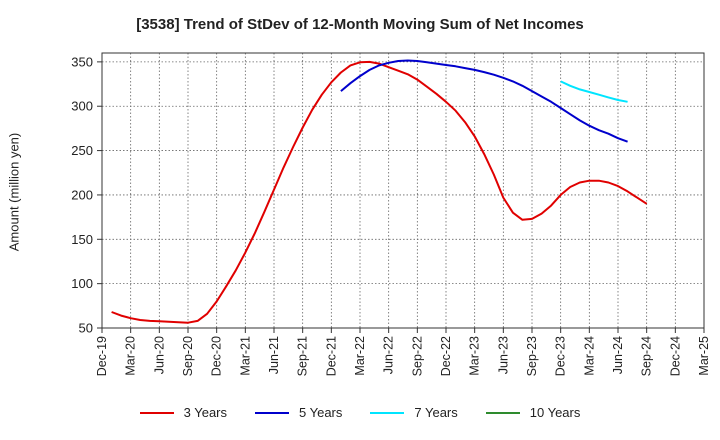 The width and height of the screenshot is (720, 440). What do you see at coordinates (205, 412) in the screenshot?
I see `legend-label: 3 Years` at bounding box center [205, 412].